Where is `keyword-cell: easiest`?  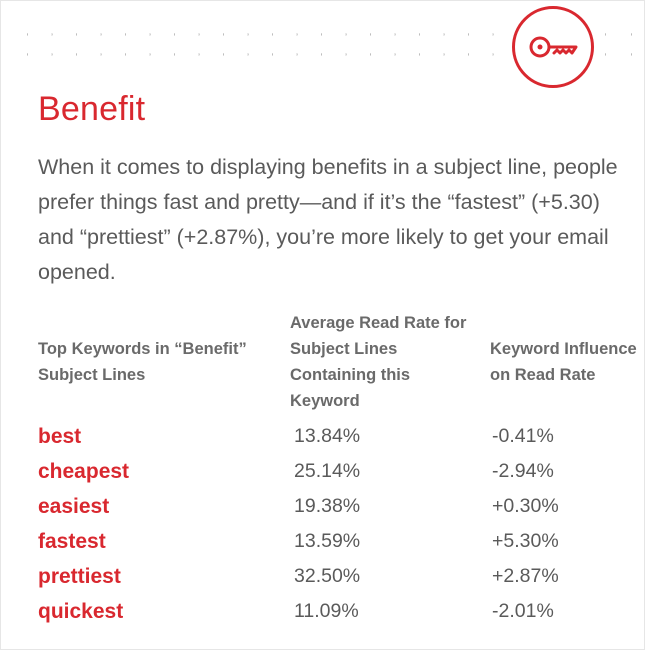
keyword-cell: easiest is located at coordinates (74, 506).